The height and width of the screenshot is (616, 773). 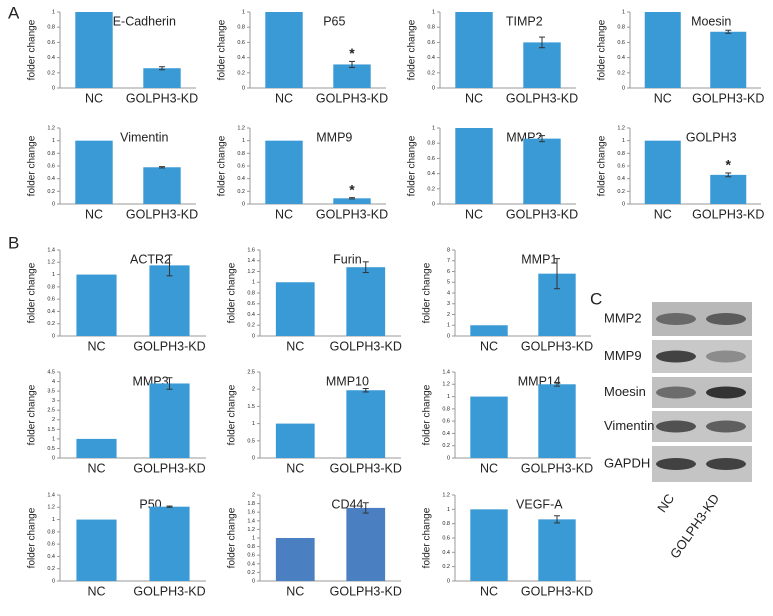 I want to click on y-tick-label: 3.5, so click(x=51, y=392).